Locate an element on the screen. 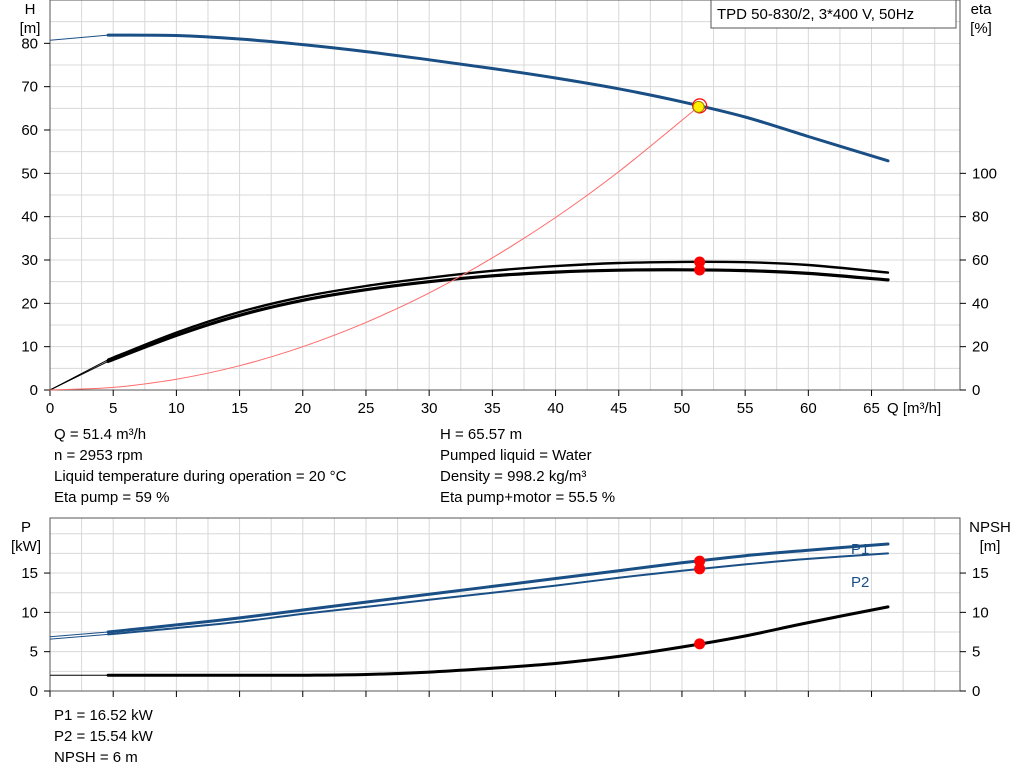 The width and height of the screenshot is (1024, 781). y-left-axis-label: P is located at coordinates (26, 527).